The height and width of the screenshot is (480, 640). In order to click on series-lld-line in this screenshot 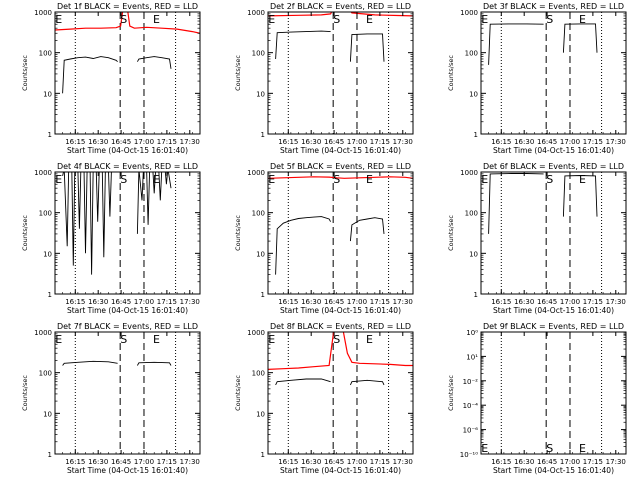, I will do `click(127, 23)`.